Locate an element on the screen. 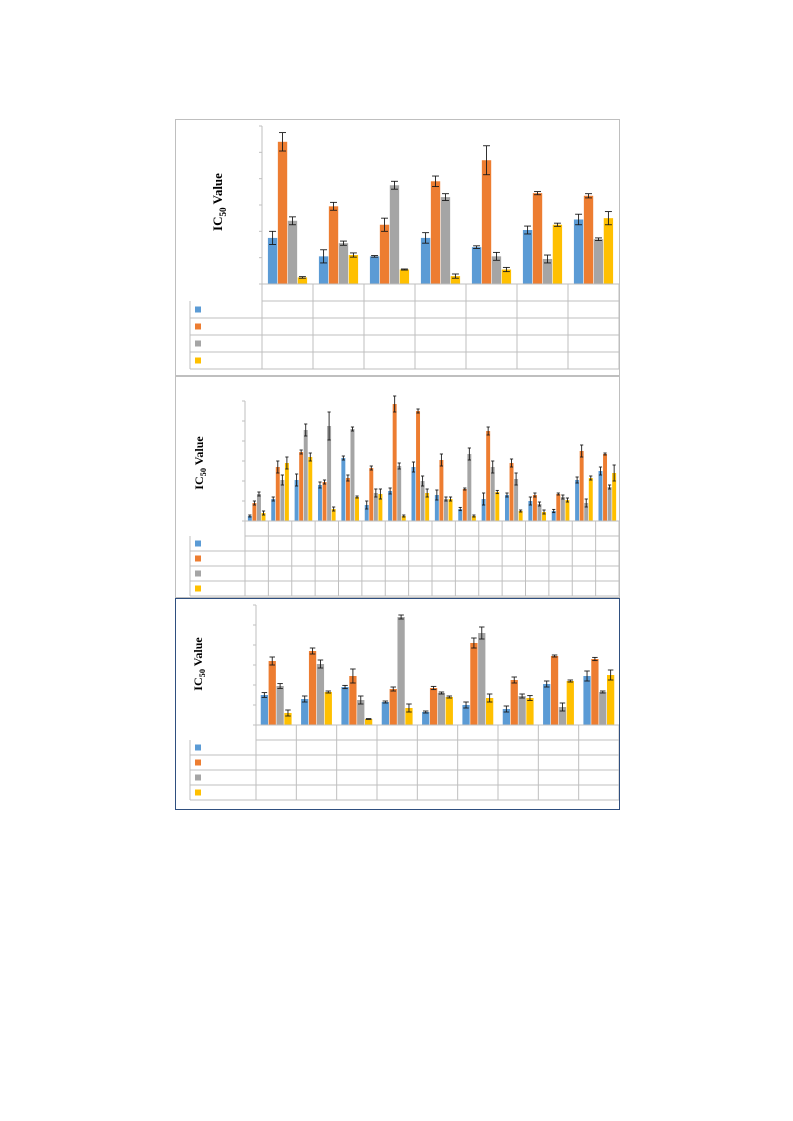  error-bar-s3-c1 is located at coordinates (259, 494).